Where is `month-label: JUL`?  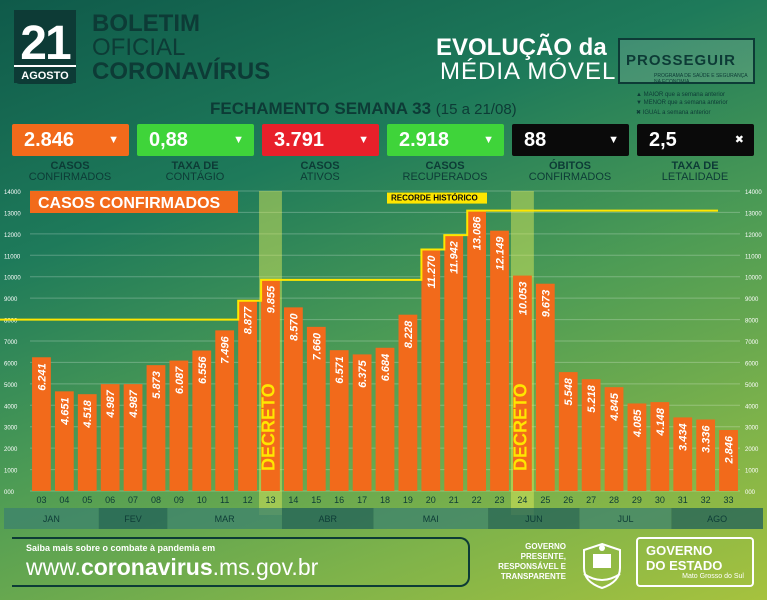 month-label: JUL is located at coordinates (625, 519).